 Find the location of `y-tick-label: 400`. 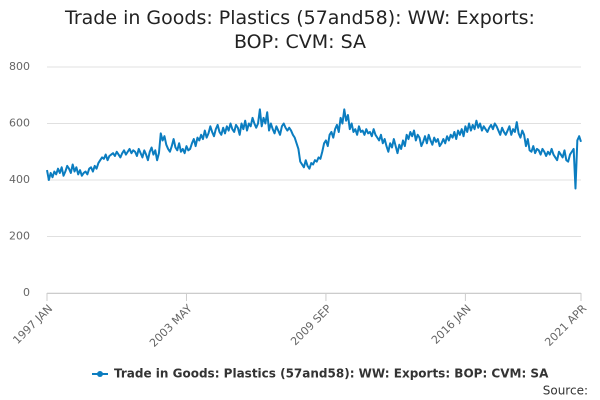

y-tick-label: 400 is located at coordinates (19, 179).